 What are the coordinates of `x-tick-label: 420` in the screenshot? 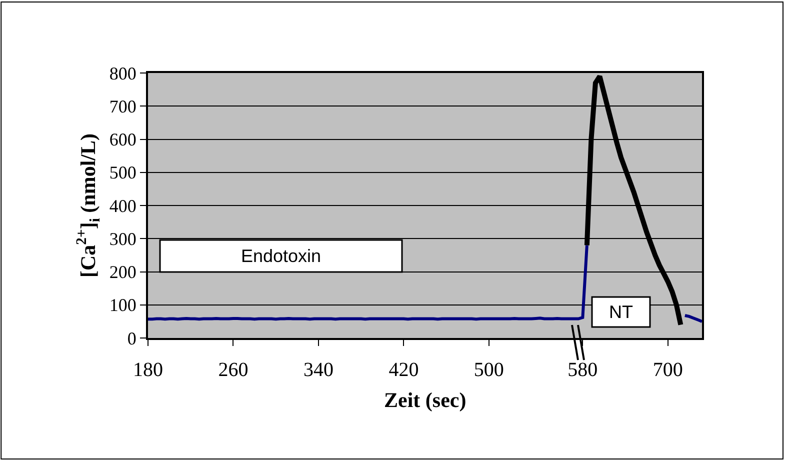 It's located at (403, 370).